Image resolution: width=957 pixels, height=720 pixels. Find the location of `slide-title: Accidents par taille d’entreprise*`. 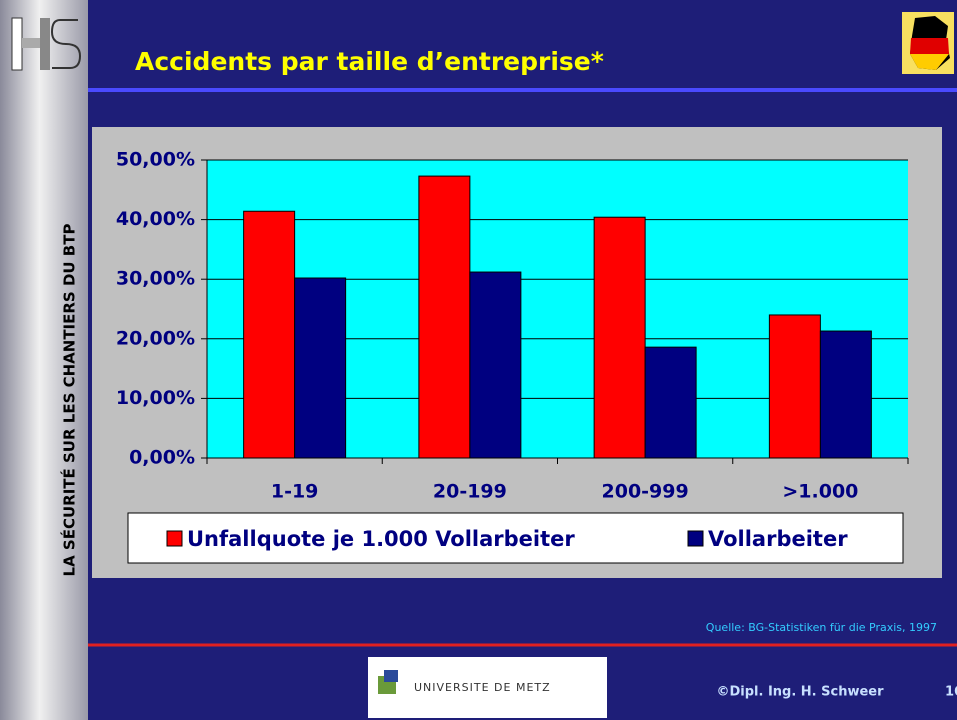

slide-title: Accidents par taille d’entreprise* is located at coordinates (369, 61).